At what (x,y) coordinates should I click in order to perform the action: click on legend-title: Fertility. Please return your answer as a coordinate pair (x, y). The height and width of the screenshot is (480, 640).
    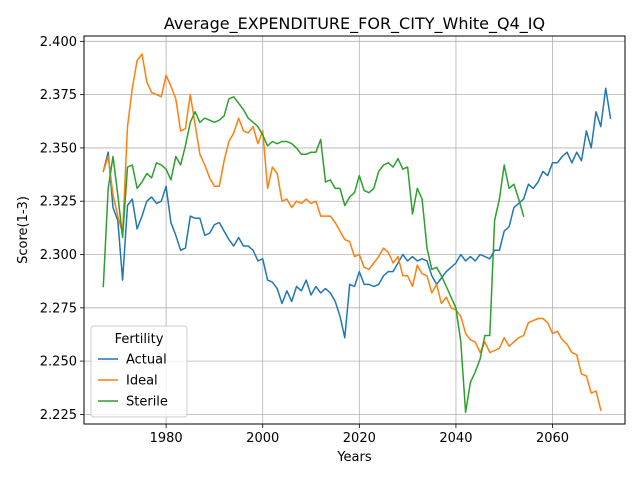
    Looking at the image, I should click on (139, 339).